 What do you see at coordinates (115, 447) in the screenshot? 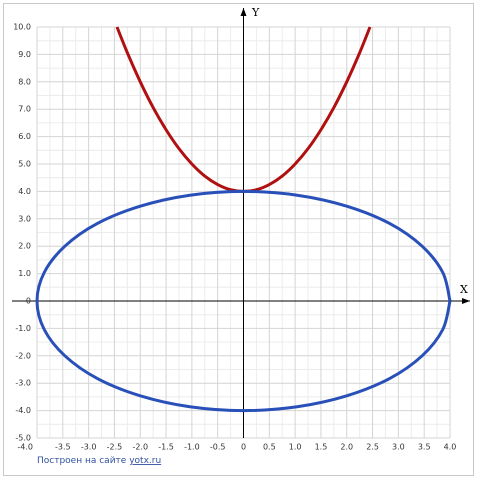
I see `x-tick-label: -2.5` at bounding box center [115, 447].